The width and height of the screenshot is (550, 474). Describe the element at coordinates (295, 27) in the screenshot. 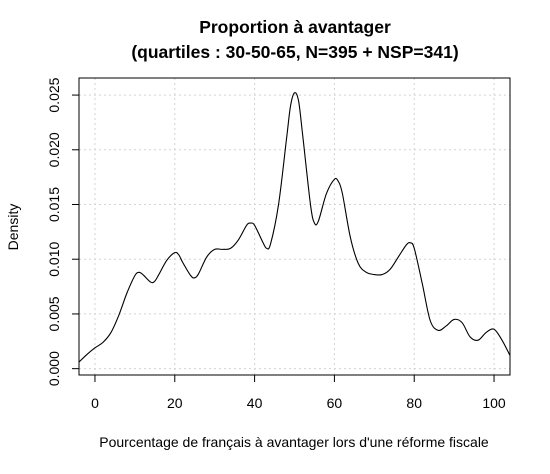

I see `chart-title-line1: Proportion à avantager` at that location.